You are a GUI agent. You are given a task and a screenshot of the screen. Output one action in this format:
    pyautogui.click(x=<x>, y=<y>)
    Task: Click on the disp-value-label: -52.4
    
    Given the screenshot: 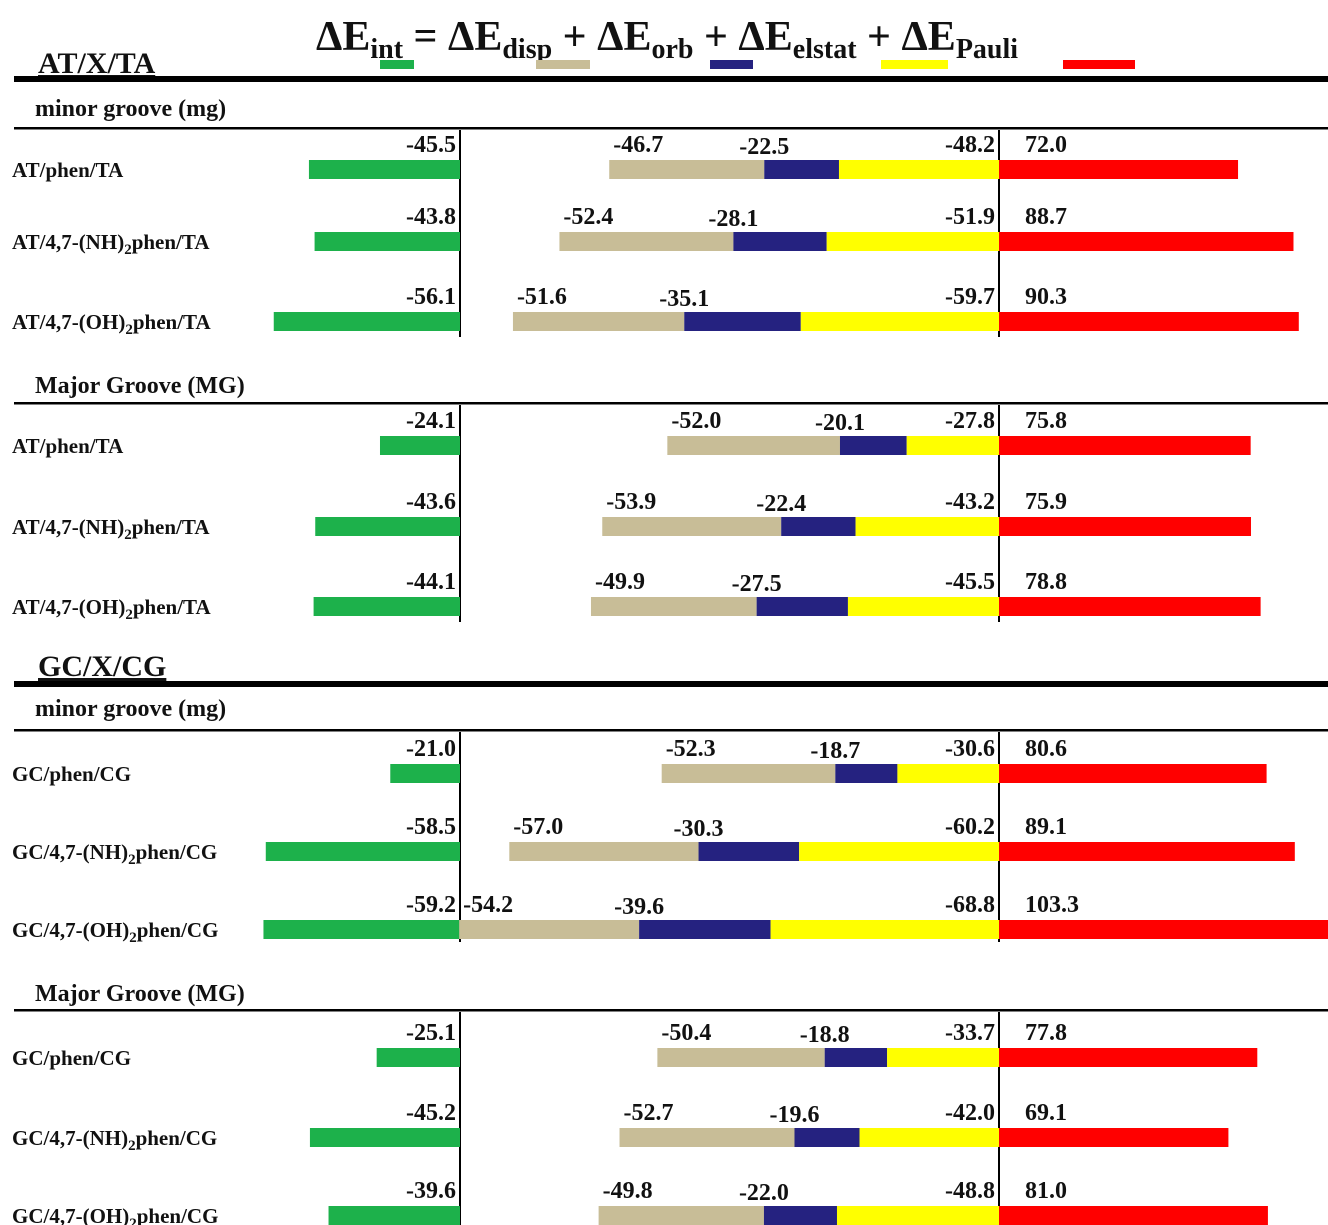 What is the action you would take?
    pyautogui.click(x=588, y=217)
    